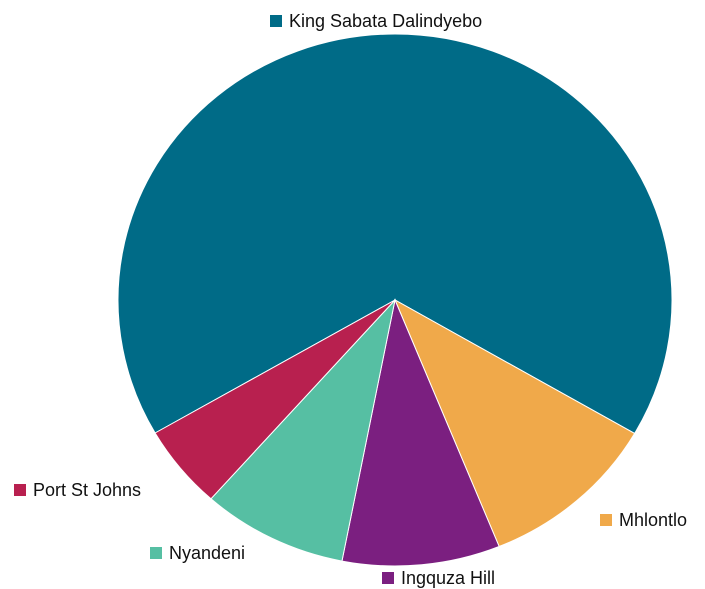 Image resolution: width=705 pixels, height=589 pixels. I want to click on slice-label: King Sabata Dalindyebo, so click(385, 21).